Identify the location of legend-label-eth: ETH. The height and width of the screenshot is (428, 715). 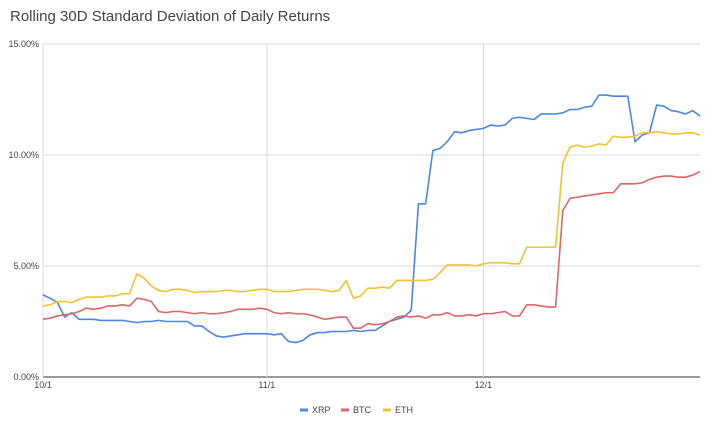
(404, 410).